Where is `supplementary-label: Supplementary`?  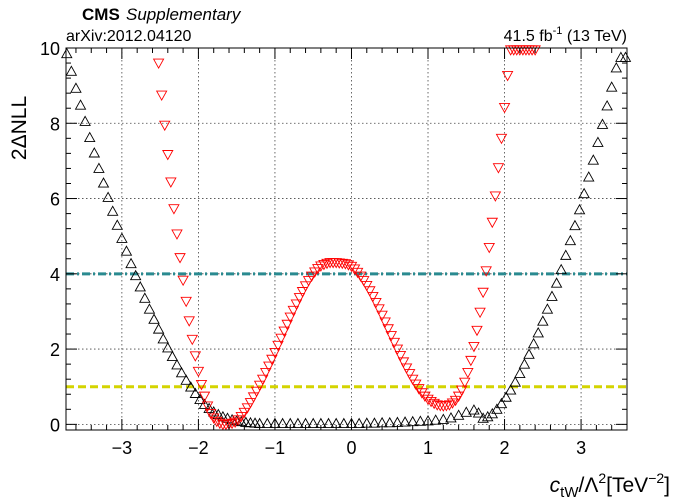
supplementary-label: Supplementary is located at coordinates (184, 14).